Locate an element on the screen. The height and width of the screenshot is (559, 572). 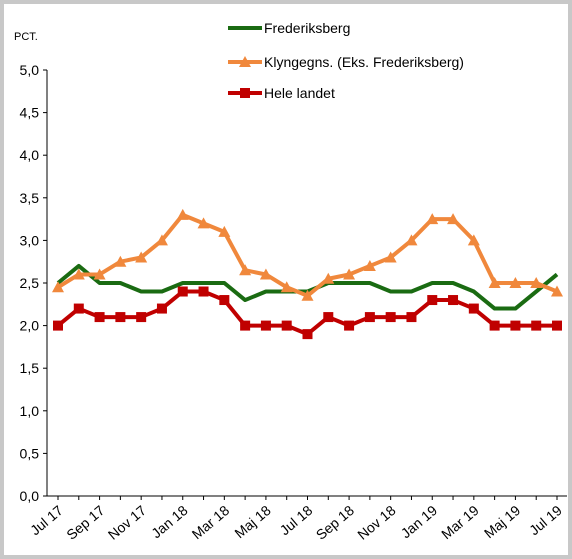
y-tick-label: 2,0 is located at coordinates (30, 326).